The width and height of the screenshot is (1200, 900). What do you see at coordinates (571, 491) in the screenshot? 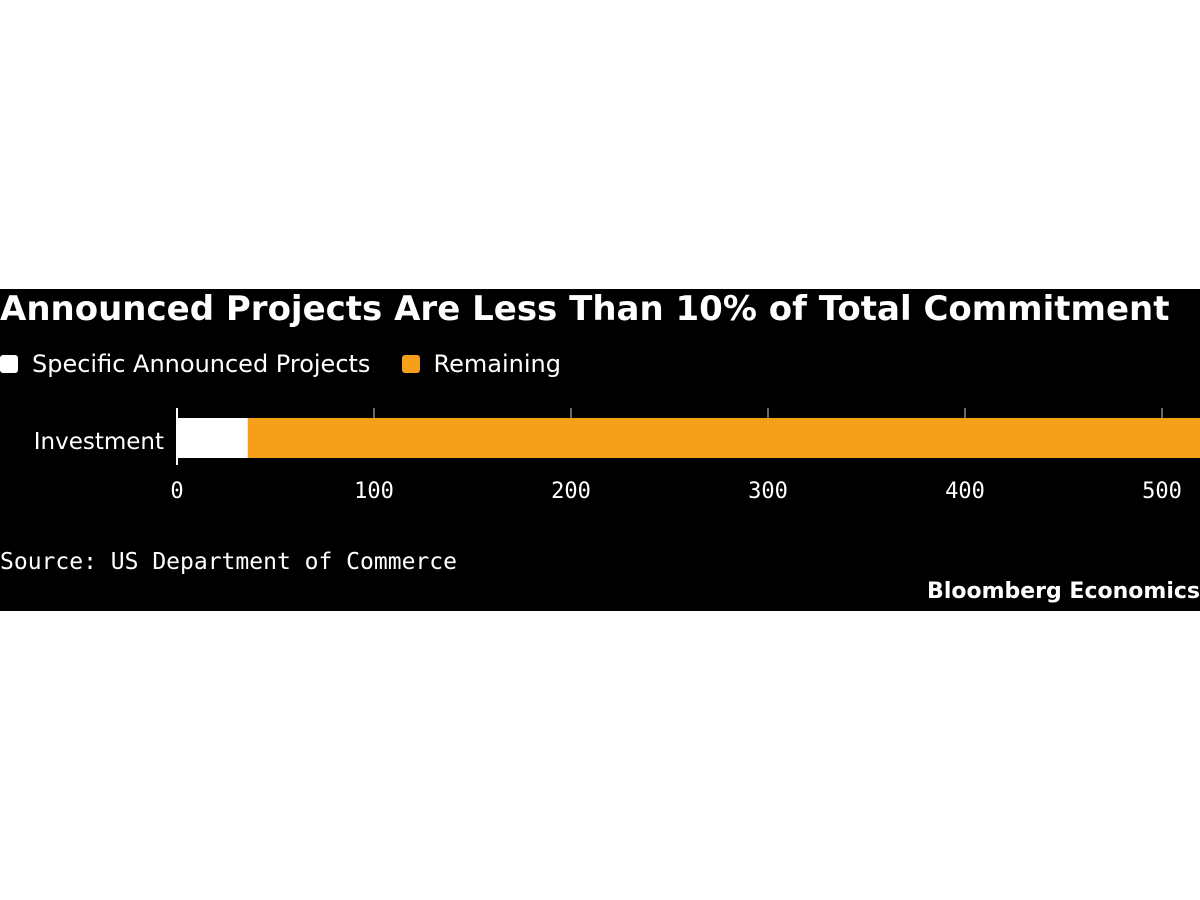
I see `x-tick-label-200: 200` at bounding box center [571, 491].